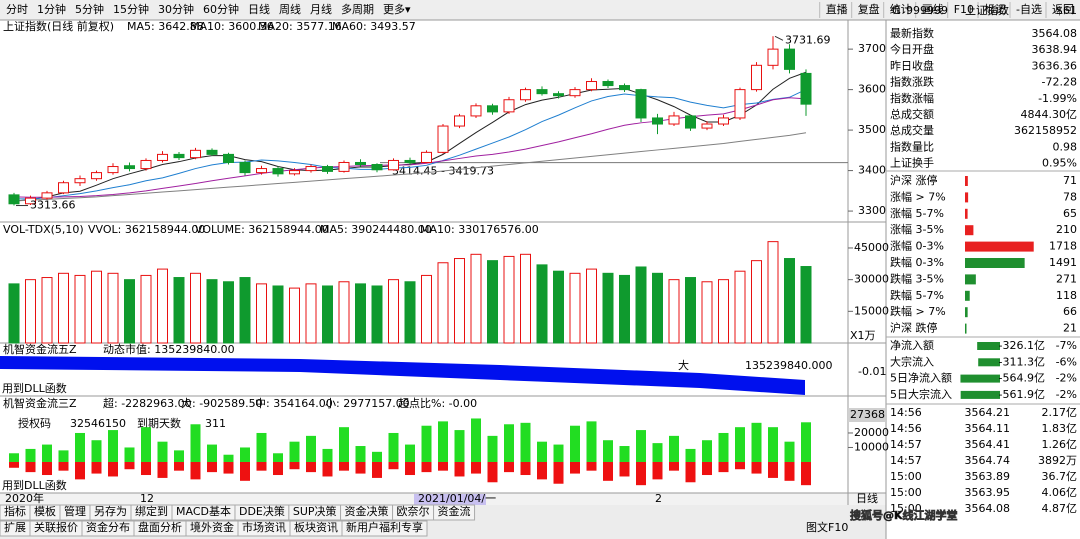 The image size is (1080, 539). I want to click on toolbar-button: 复盘, so click(869, 9).